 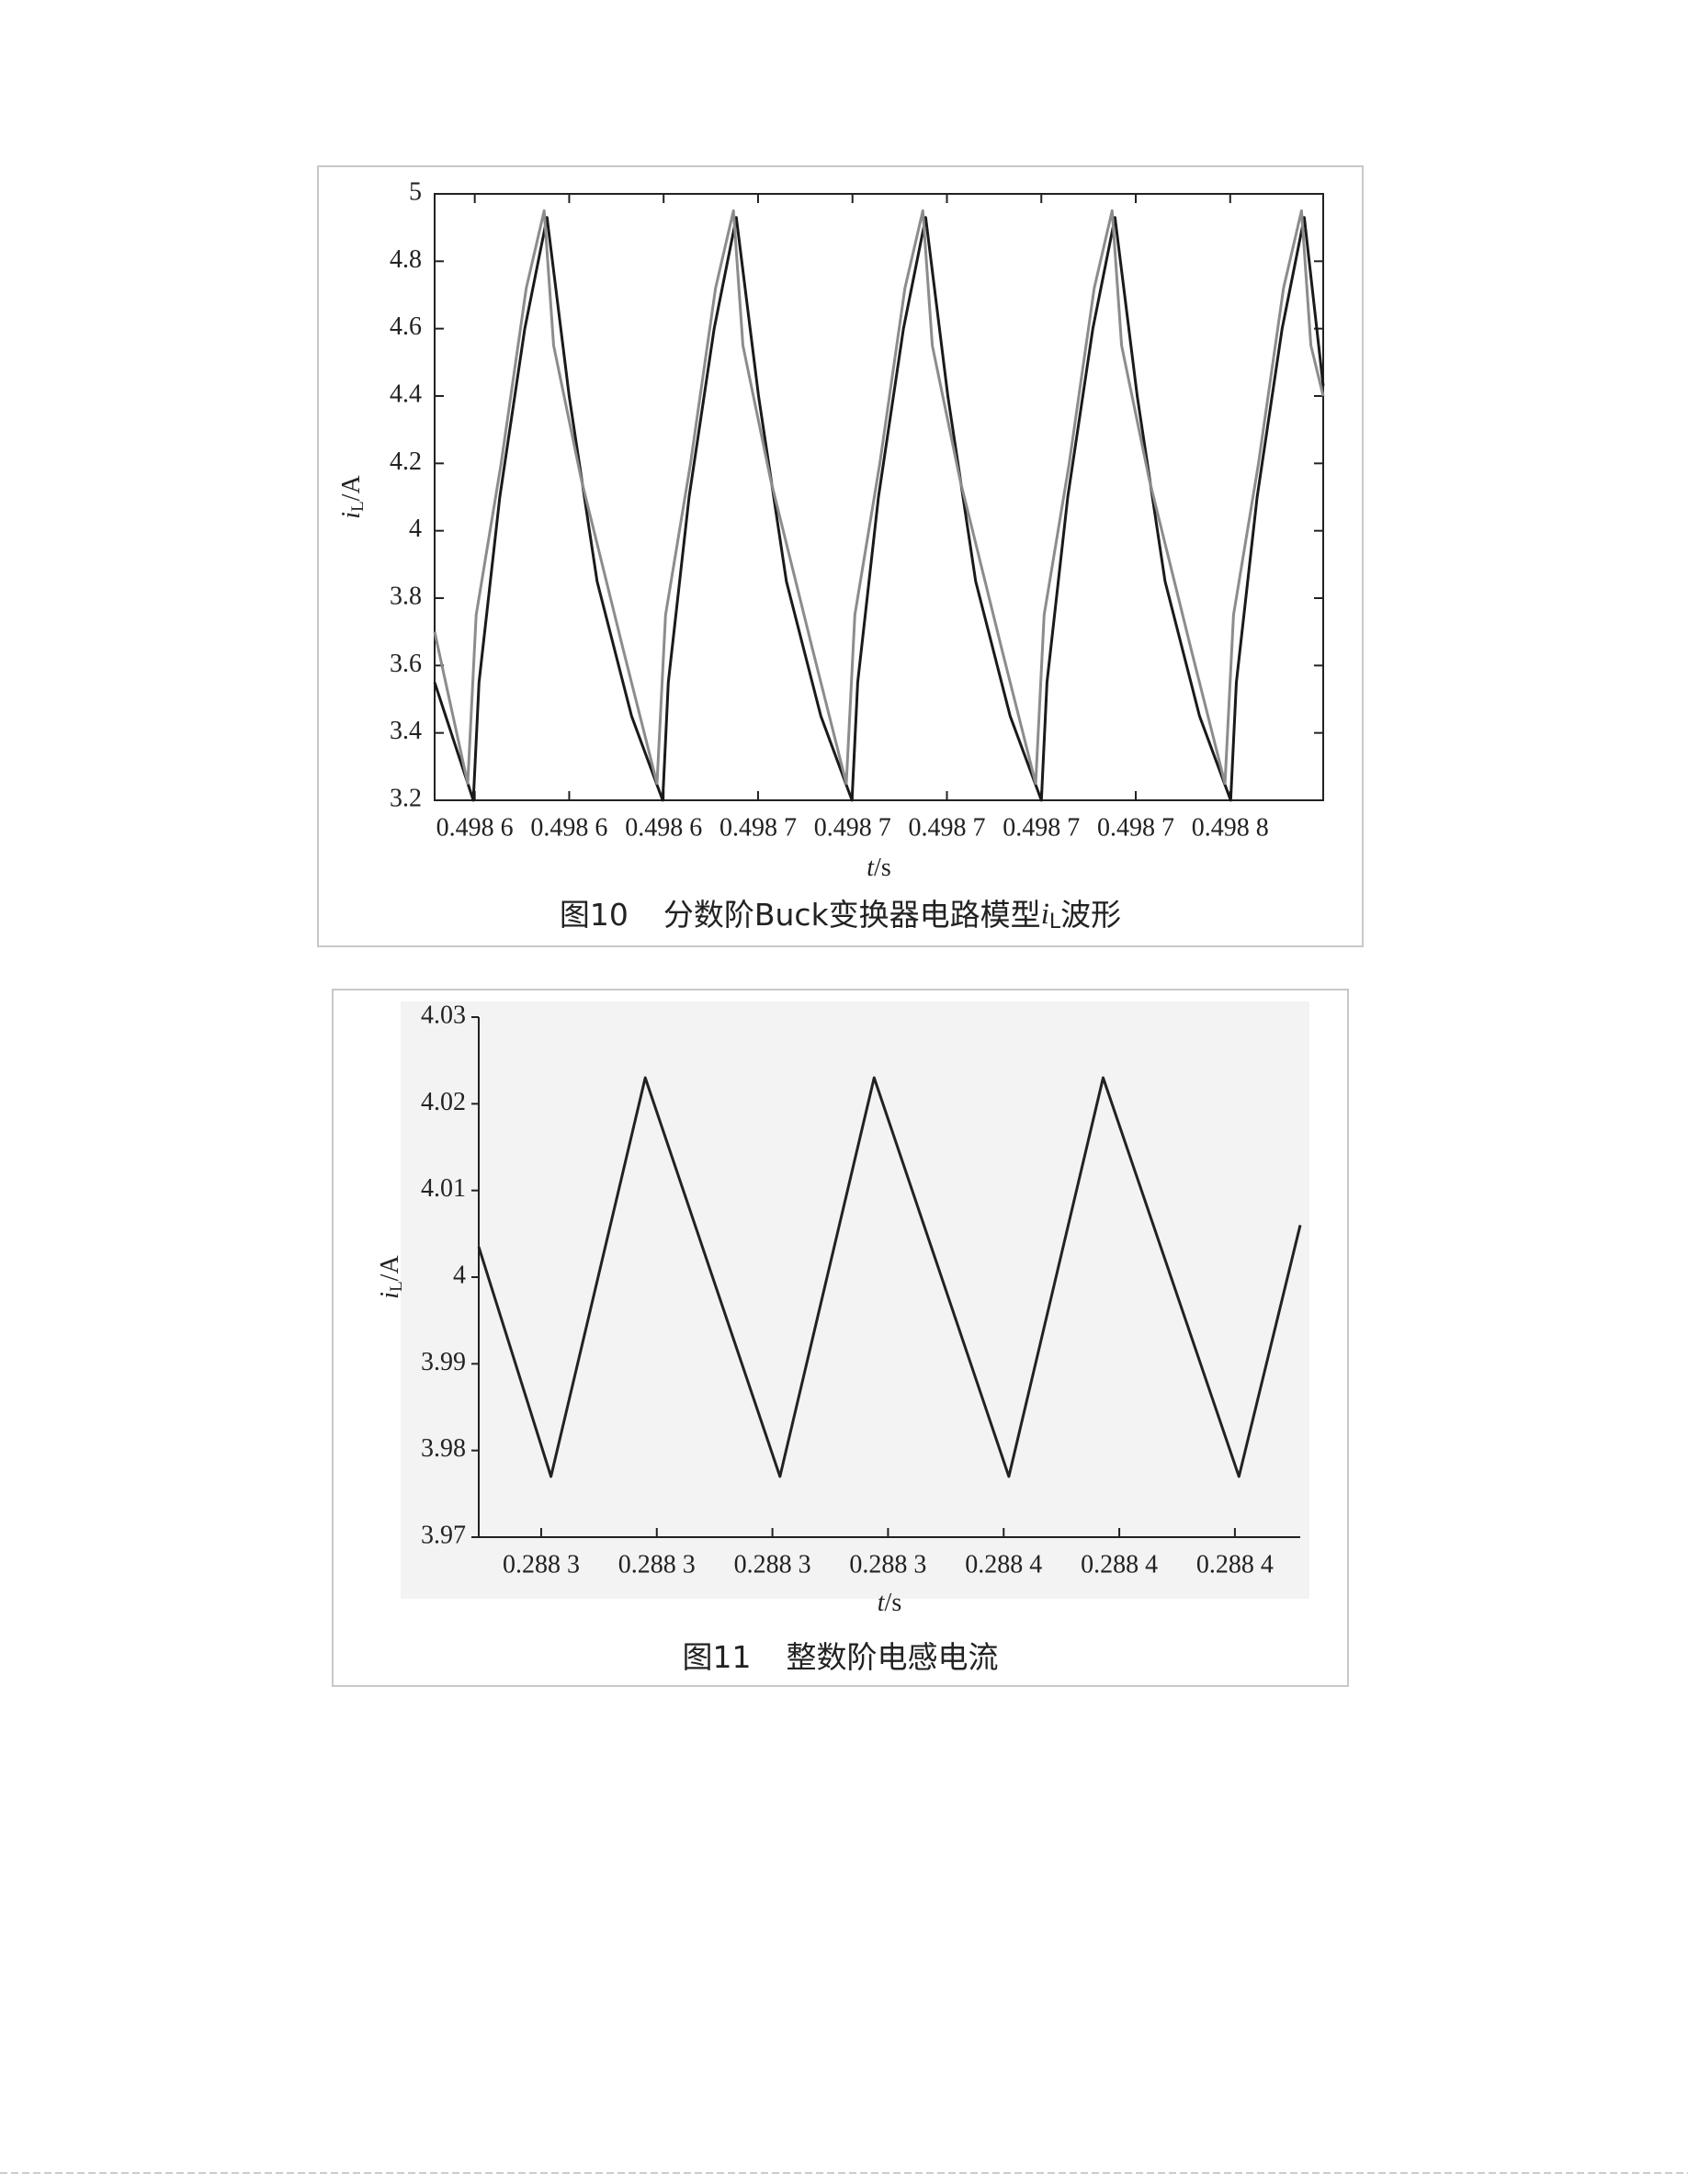 I want to click on y-tick-label: 3.4, so click(x=406, y=731).